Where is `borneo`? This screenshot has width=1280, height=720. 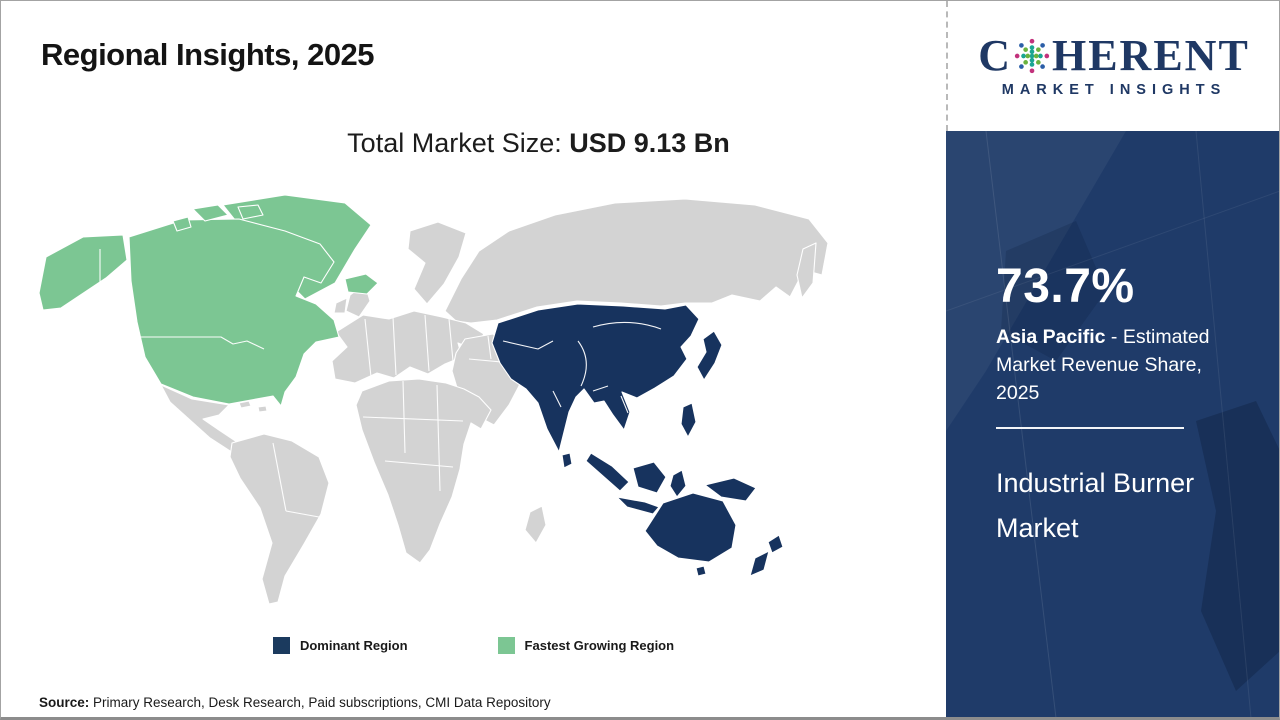 borneo is located at coordinates (649, 477).